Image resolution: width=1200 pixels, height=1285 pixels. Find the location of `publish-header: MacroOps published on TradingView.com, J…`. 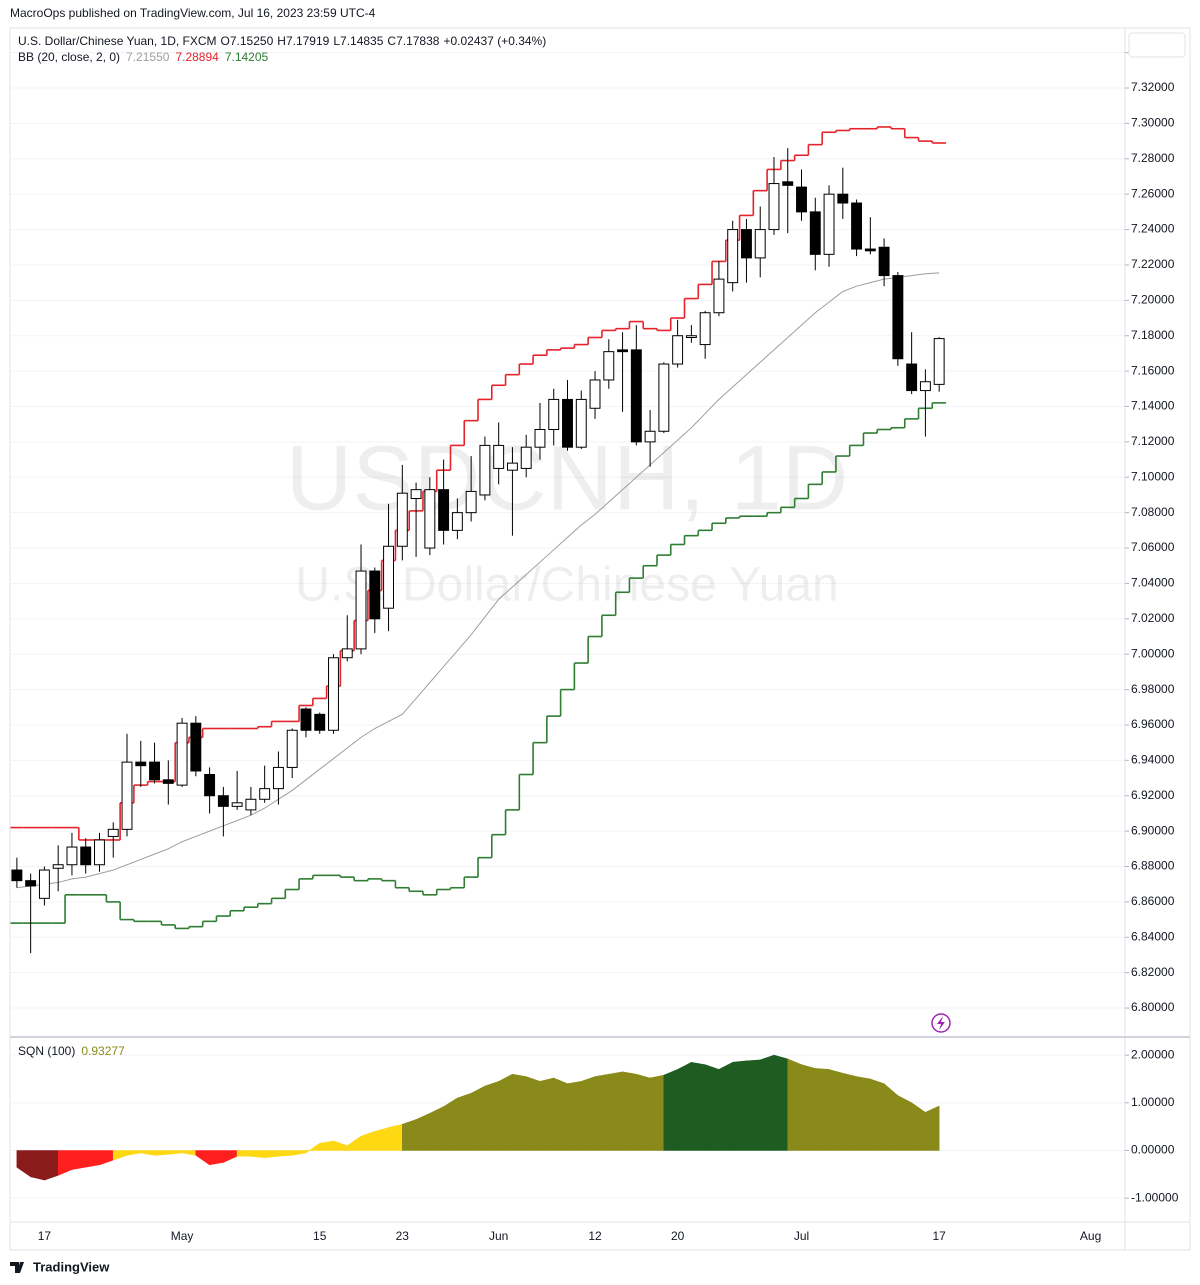

publish-header: MacroOps published on TradingView.com, J… is located at coordinates (193, 13).